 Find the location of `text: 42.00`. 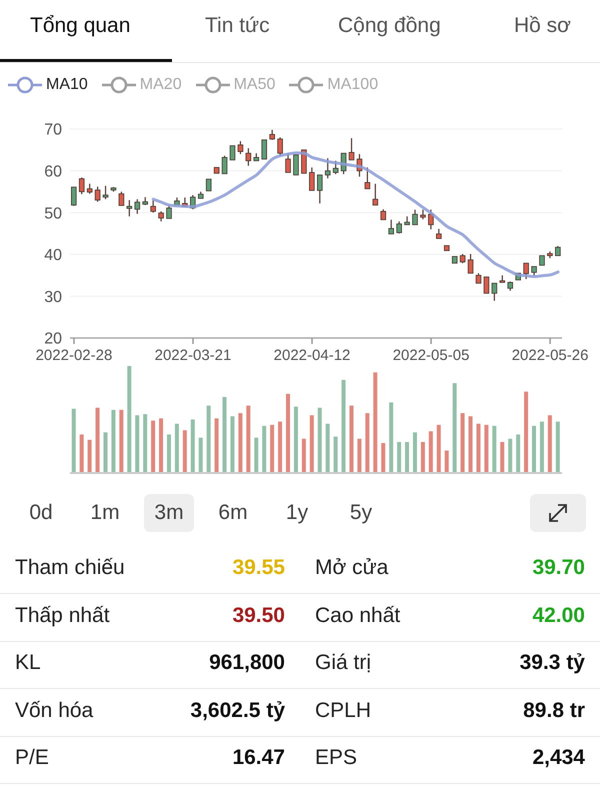

text: 42.00 is located at coordinates (558, 616).